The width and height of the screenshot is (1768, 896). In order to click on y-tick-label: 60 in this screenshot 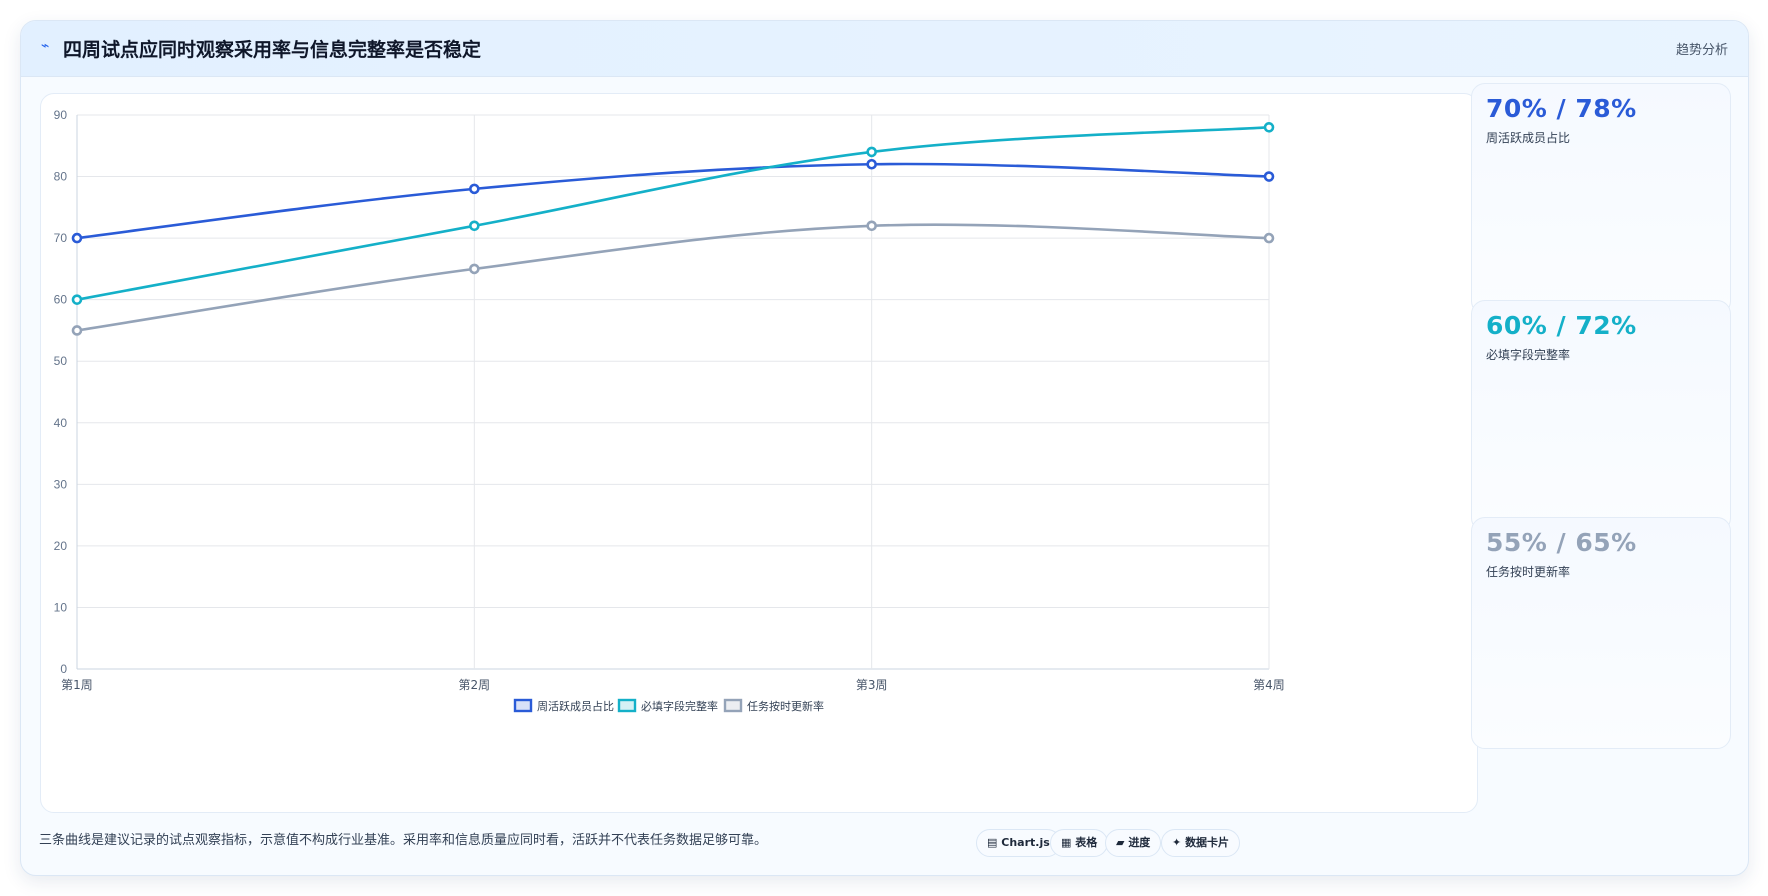, I will do `click(61, 300)`.